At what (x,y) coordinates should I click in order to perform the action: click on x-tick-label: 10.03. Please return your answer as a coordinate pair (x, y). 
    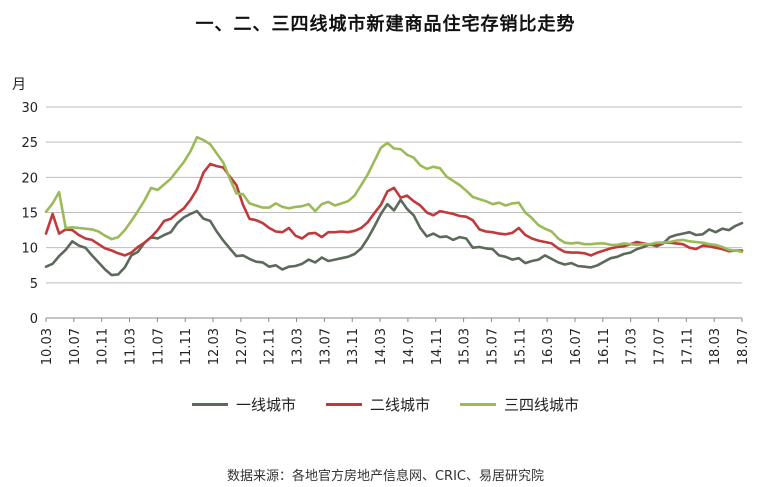
    Looking at the image, I should click on (47, 346).